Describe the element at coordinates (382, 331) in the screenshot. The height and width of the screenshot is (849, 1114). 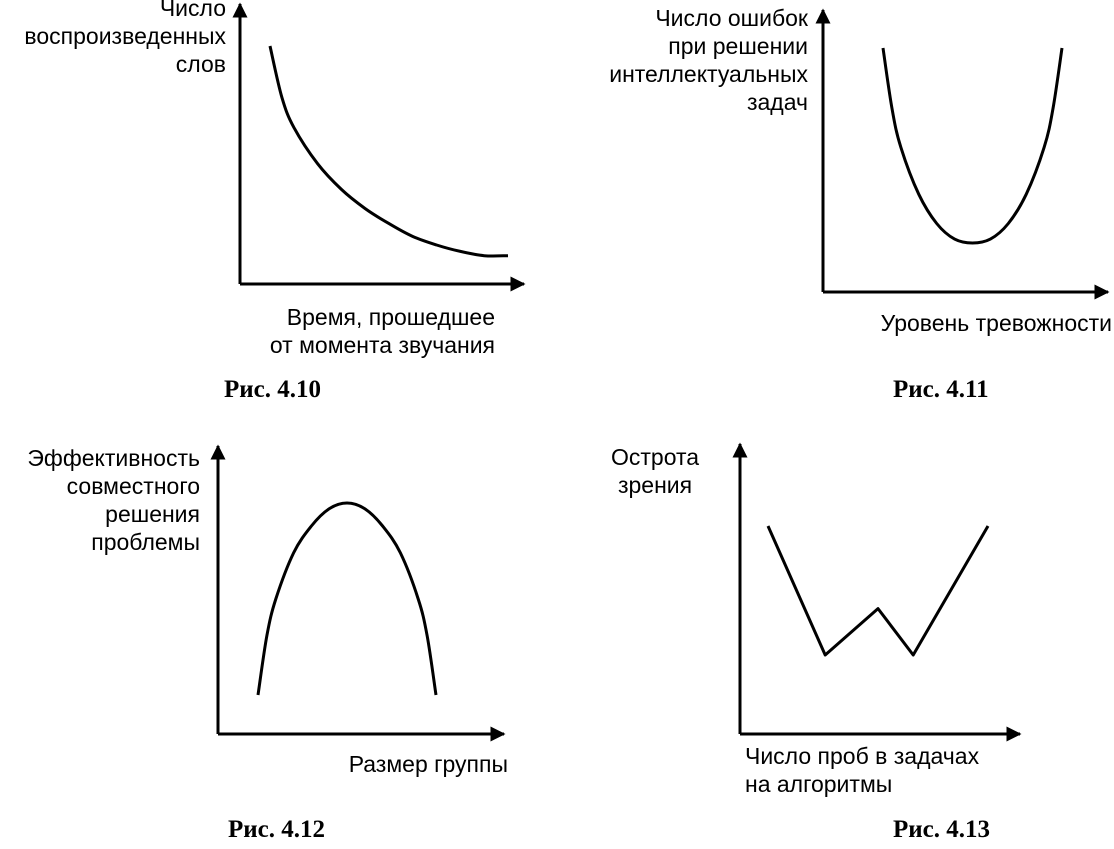
I see `chart-1-xlabel: Время, прошедшее от момента звучания` at that location.